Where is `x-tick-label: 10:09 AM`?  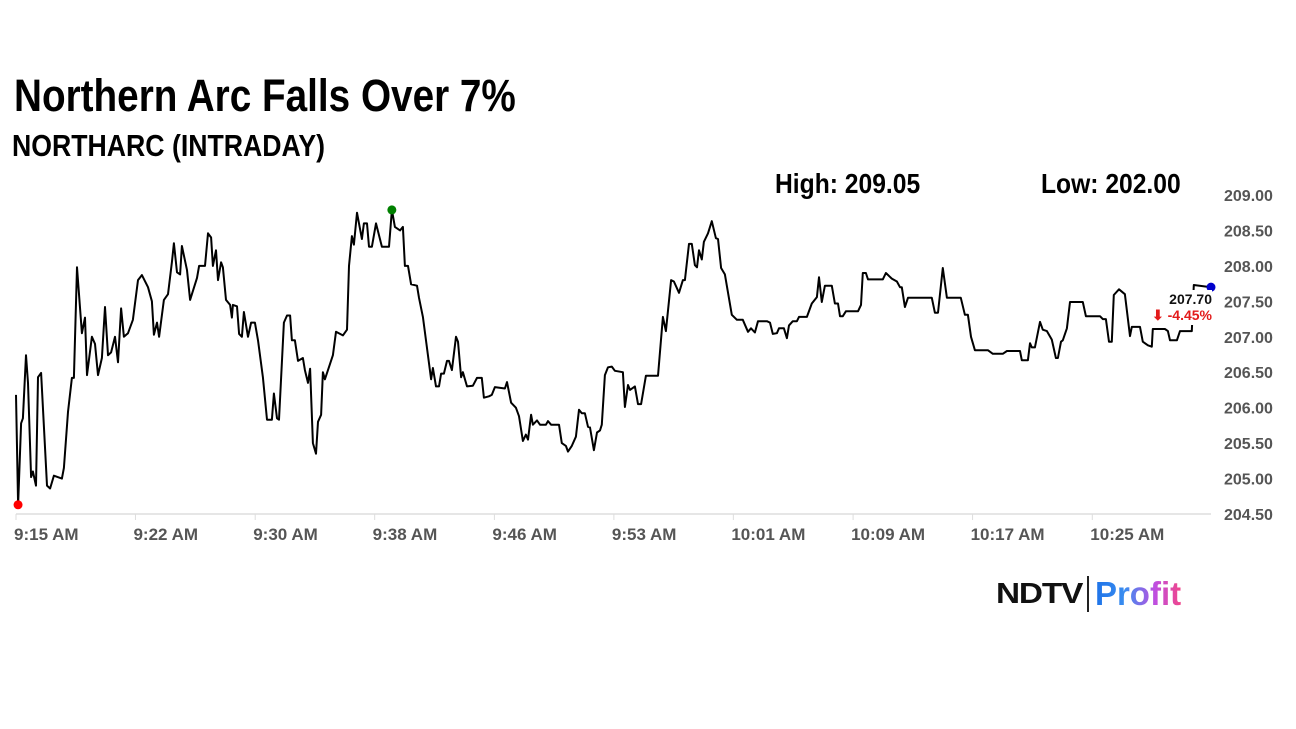 x-tick-label: 10:09 AM is located at coordinates (888, 534).